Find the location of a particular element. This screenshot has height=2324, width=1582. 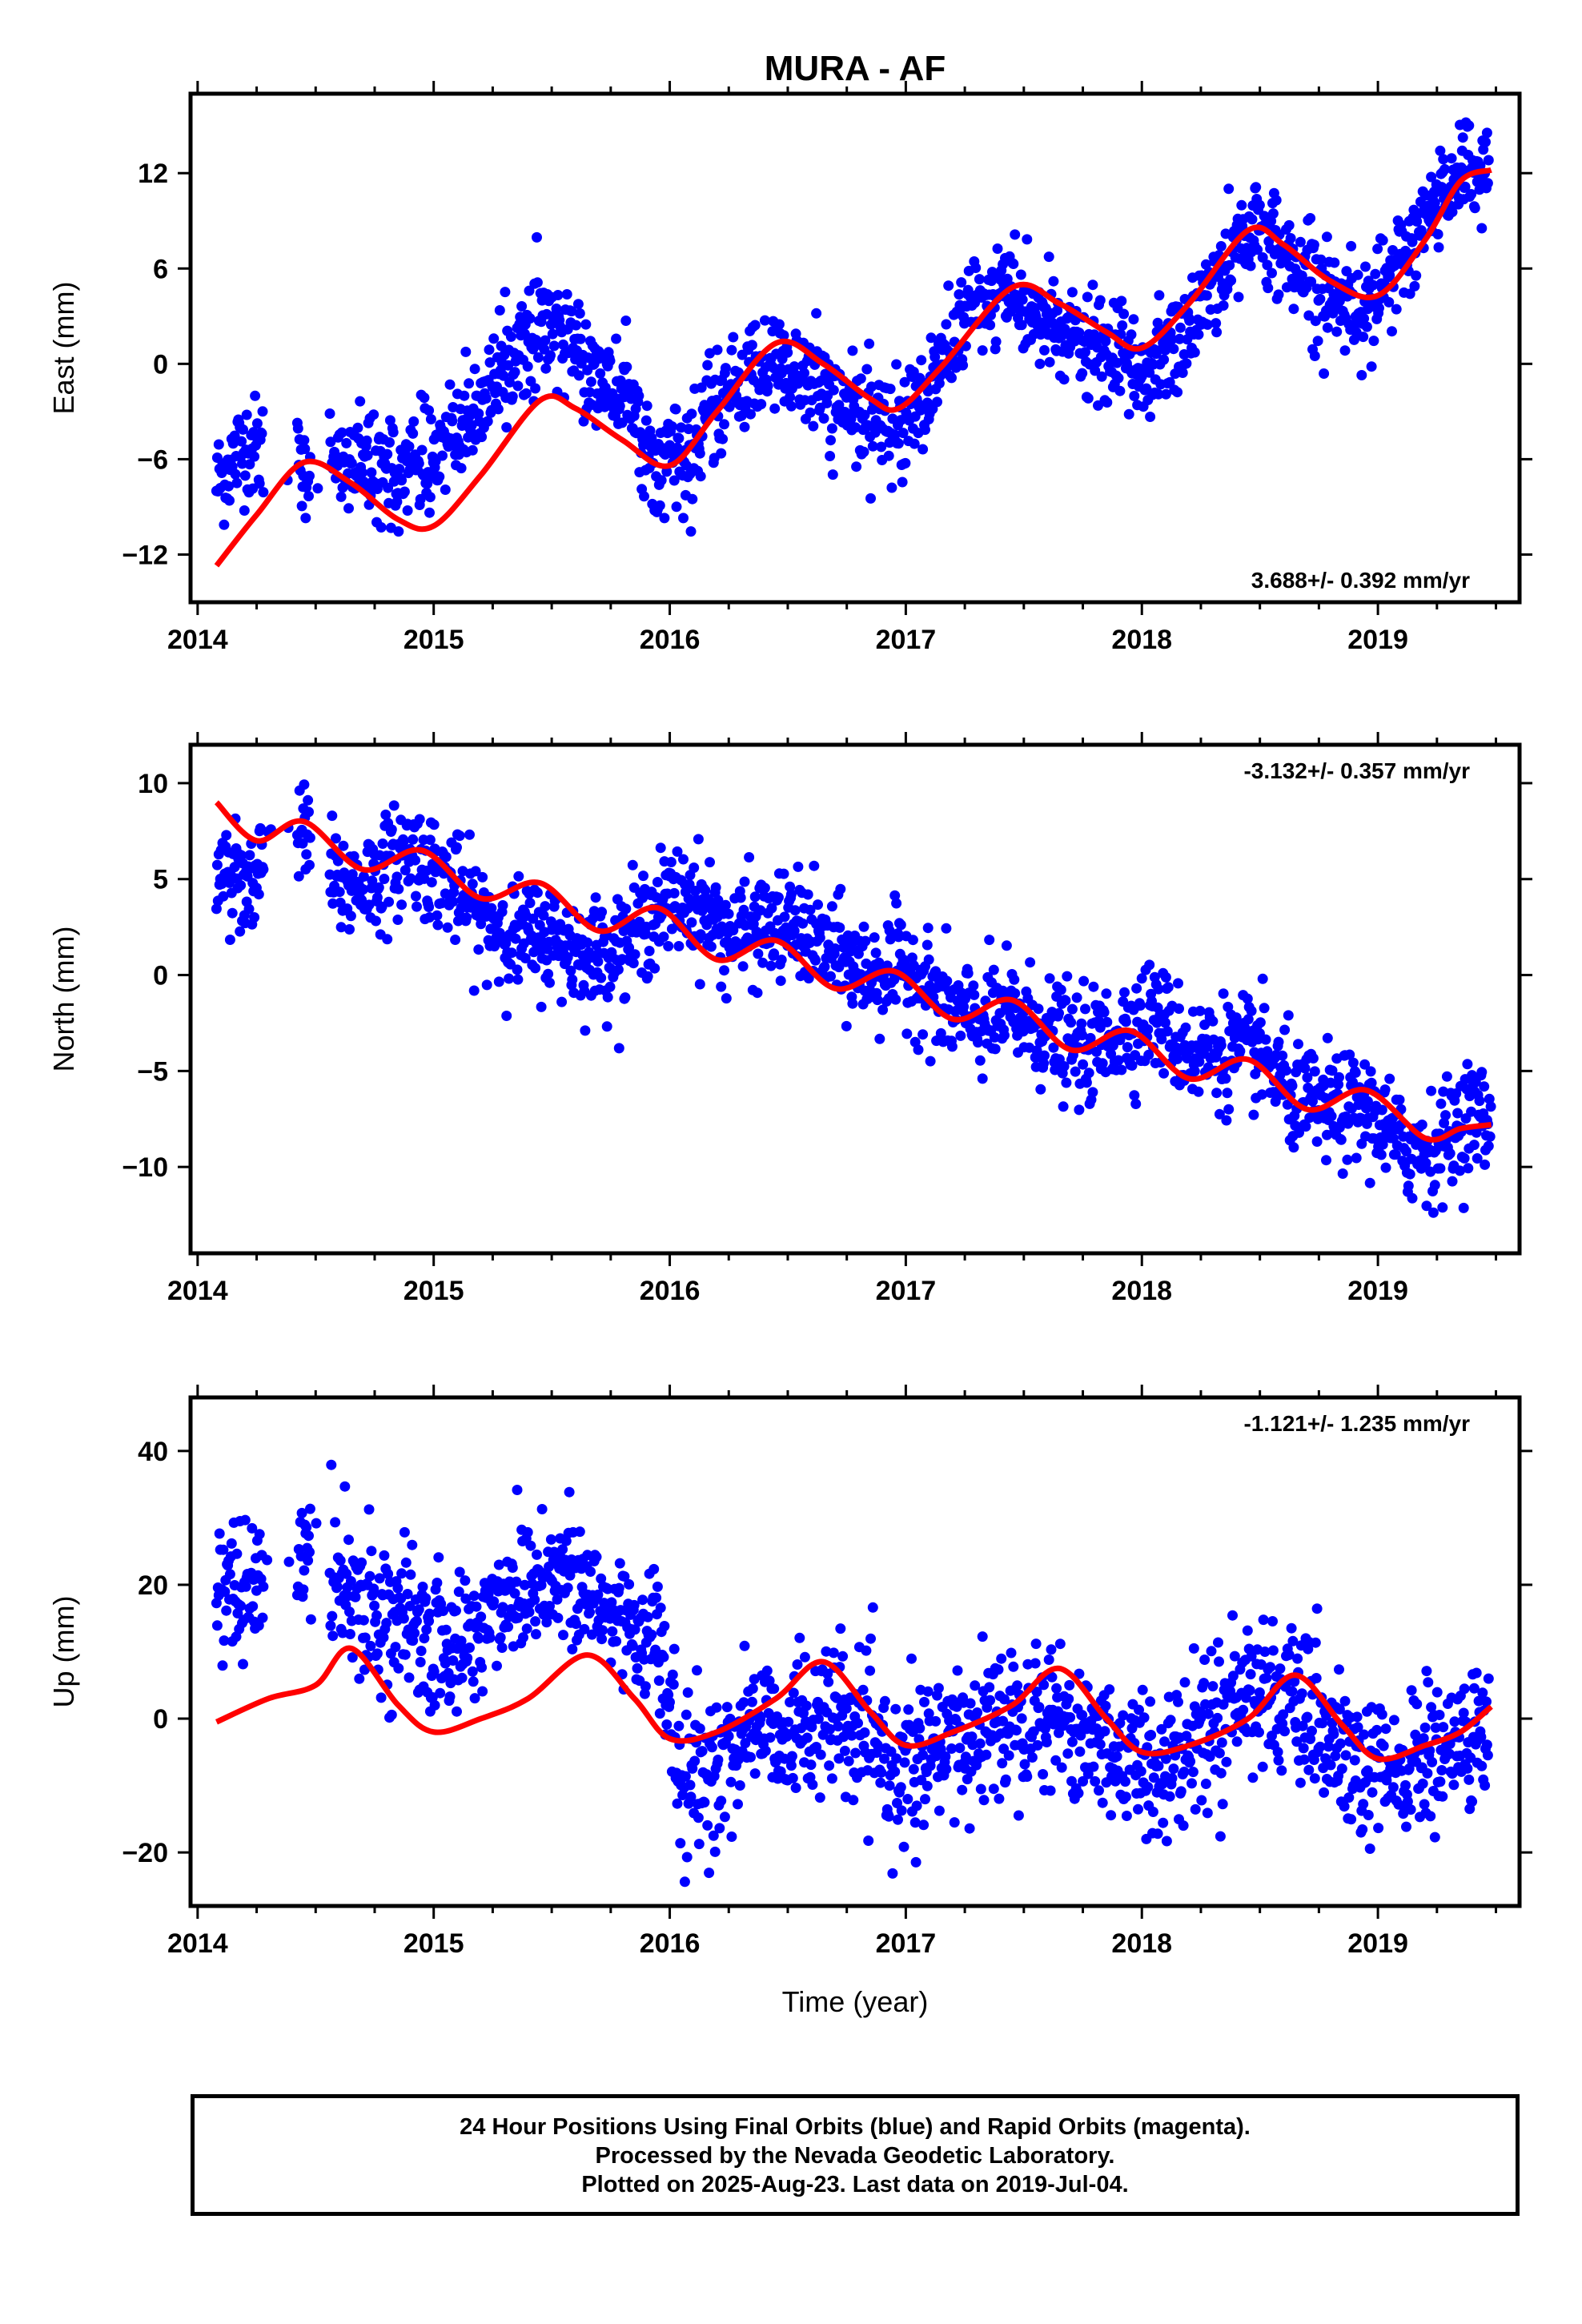

y-tick-label: −6 is located at coordinates (152, 459).